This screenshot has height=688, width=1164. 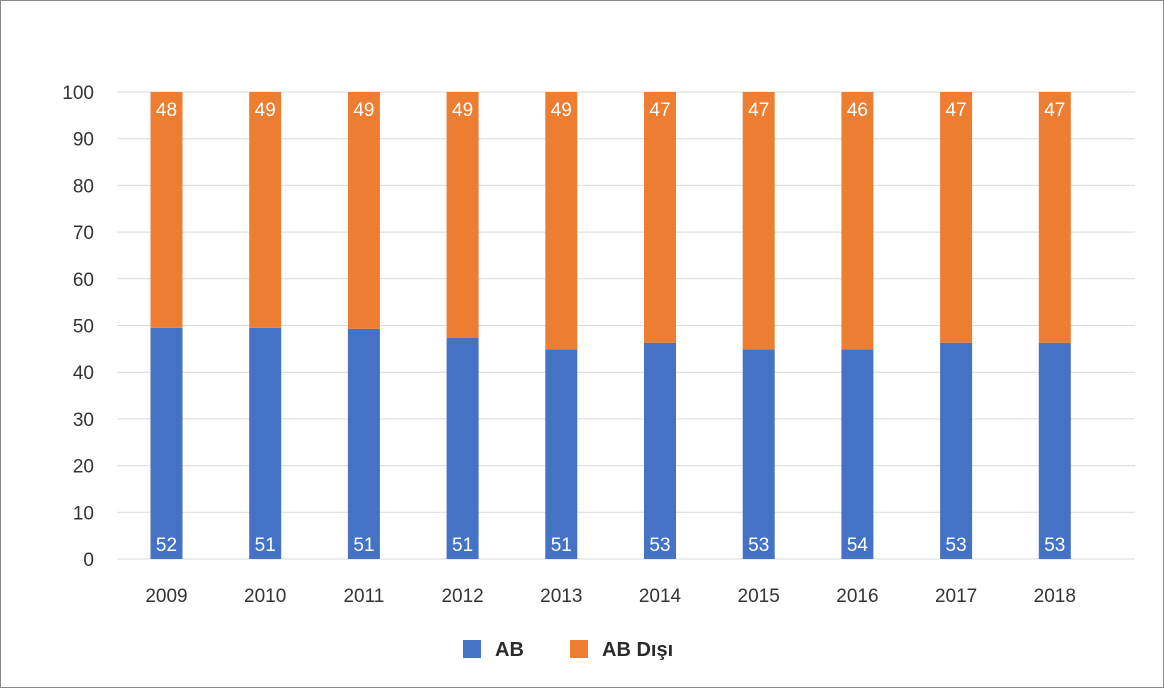 What do you see at coordinates (509, 650) in the screenshot?
I see `legend-label-ab: AB` at bounding box center [509, 650].